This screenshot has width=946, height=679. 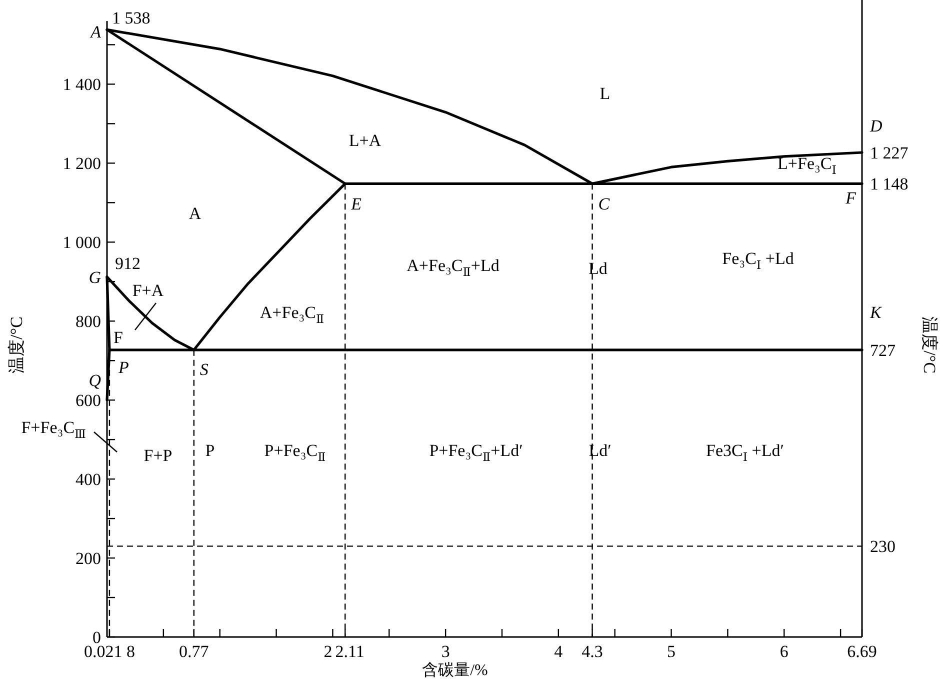 I want to click on y-tick-label: 0, so click(x=96, y=637).